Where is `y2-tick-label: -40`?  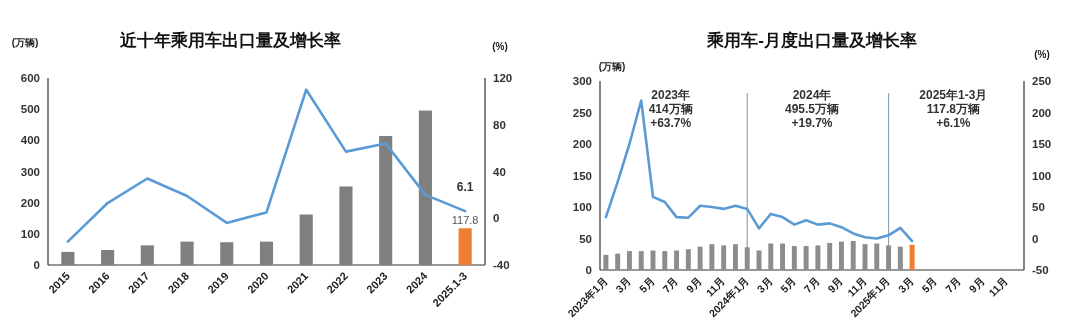
y2-tick-label: -40 is located at coordinates (501, 265).